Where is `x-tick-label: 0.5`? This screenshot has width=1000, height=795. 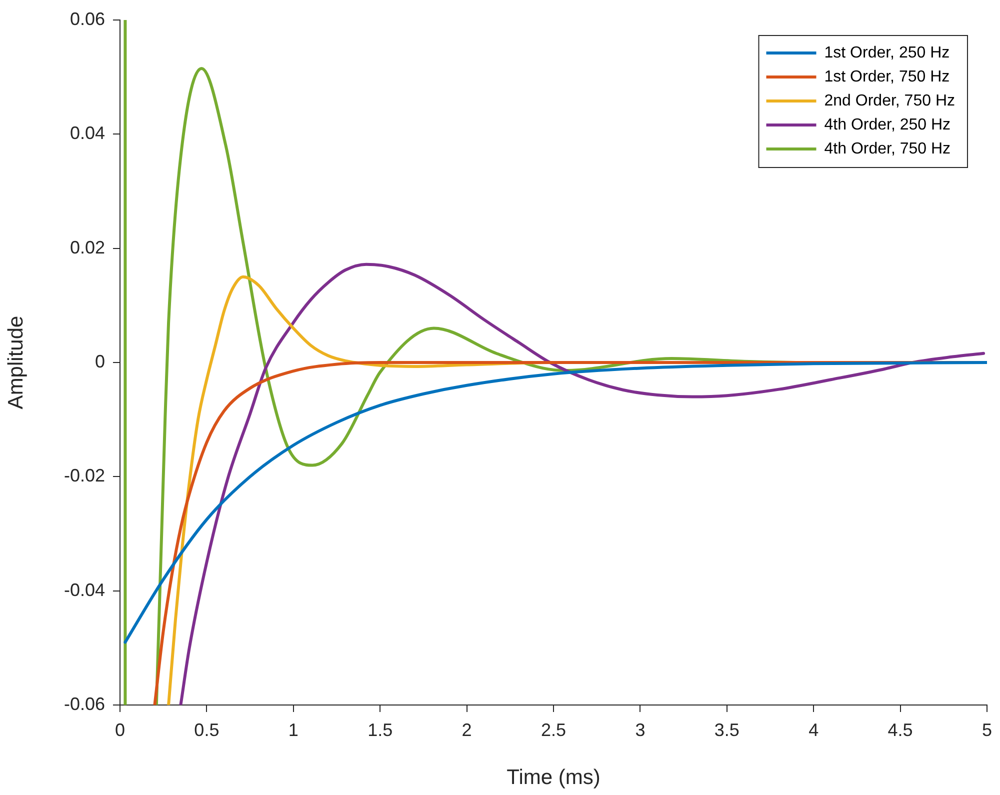 x-tick-label: 0.5 is located at coordinates (207, 730).